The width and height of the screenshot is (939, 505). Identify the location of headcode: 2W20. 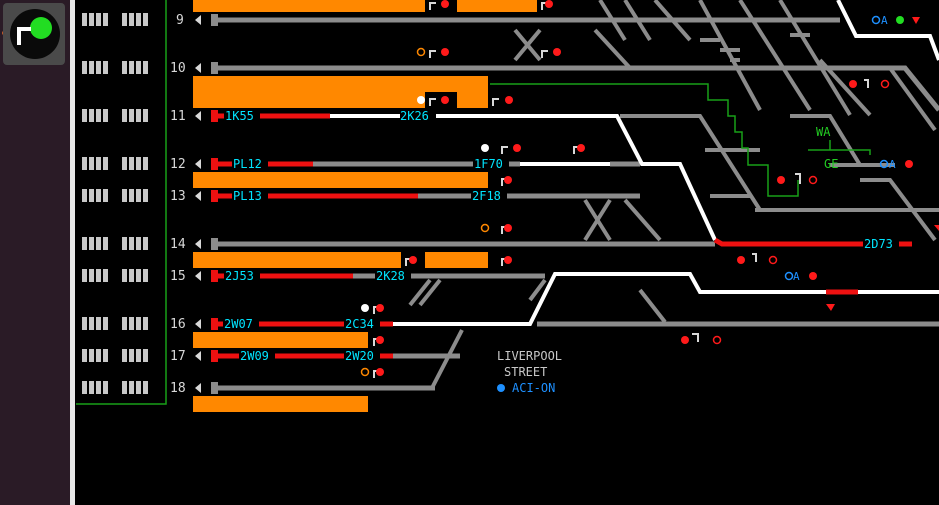
(359, 356).